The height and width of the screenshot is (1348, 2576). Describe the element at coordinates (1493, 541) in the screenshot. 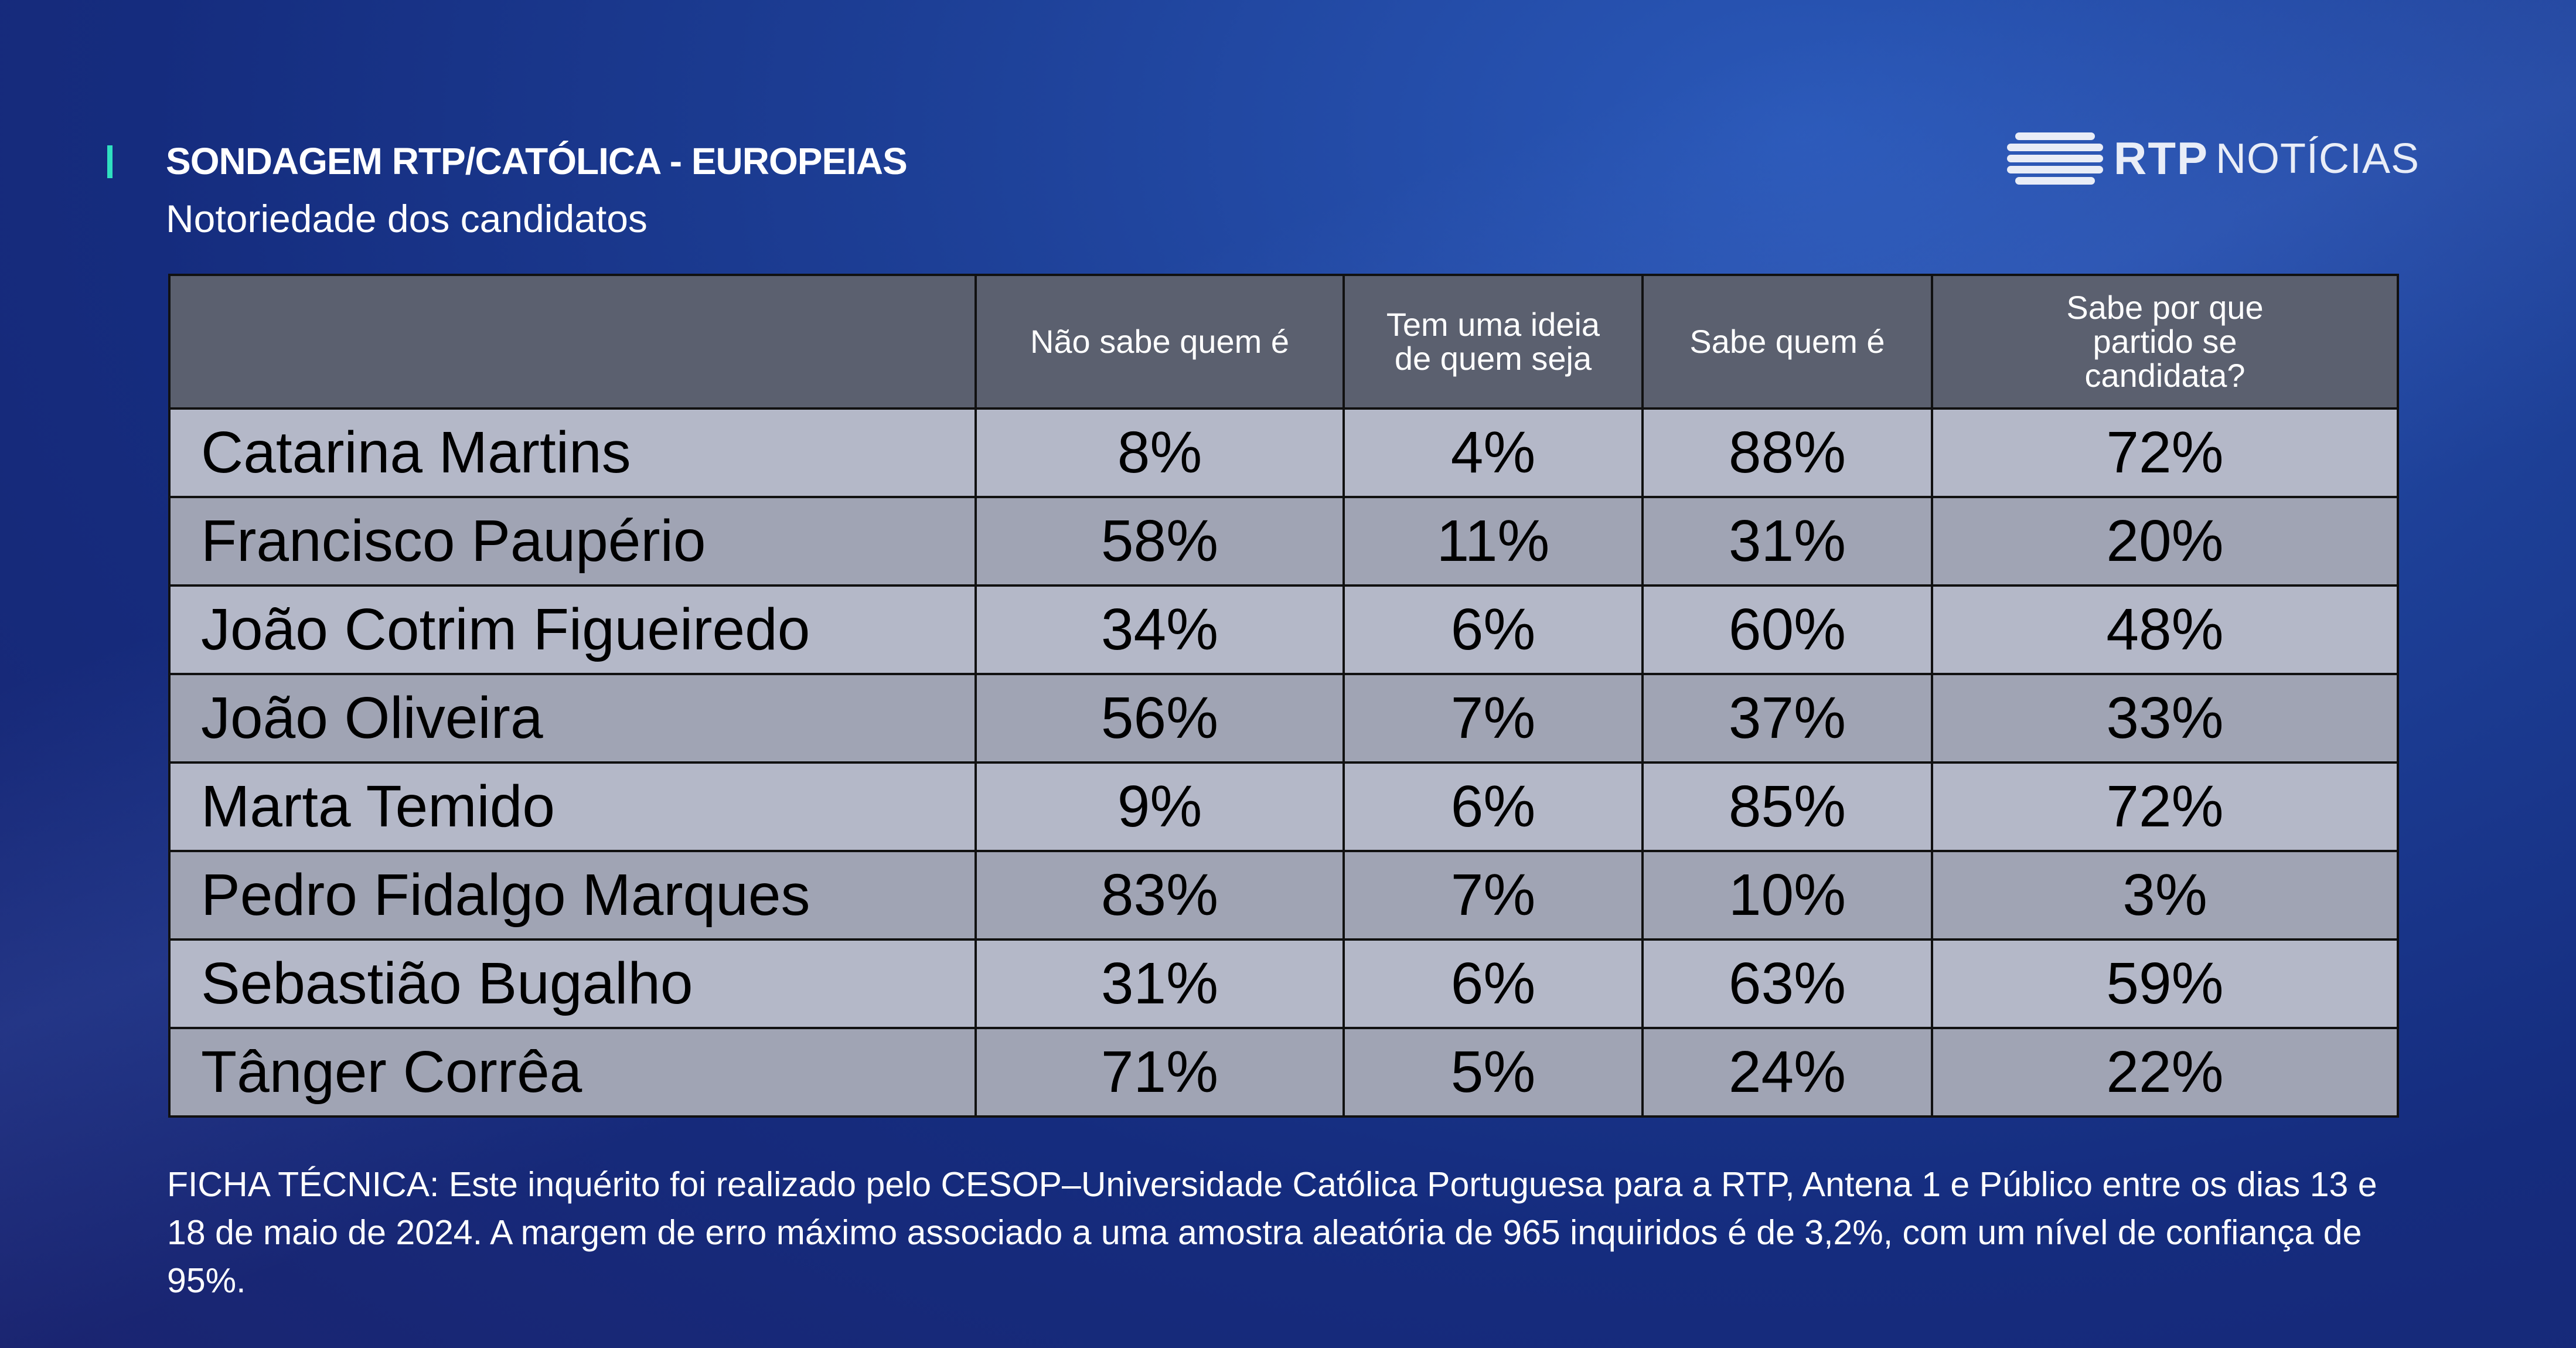

I see `percentage-cell: 11%` at that location.